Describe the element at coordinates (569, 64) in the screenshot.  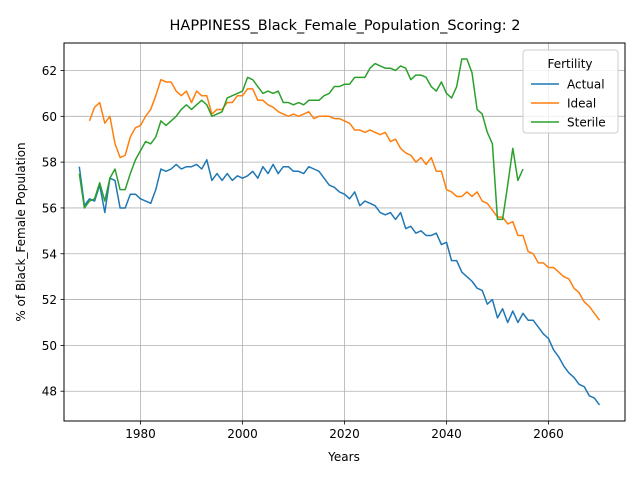
I see `legend-title: Fertility` at that location.